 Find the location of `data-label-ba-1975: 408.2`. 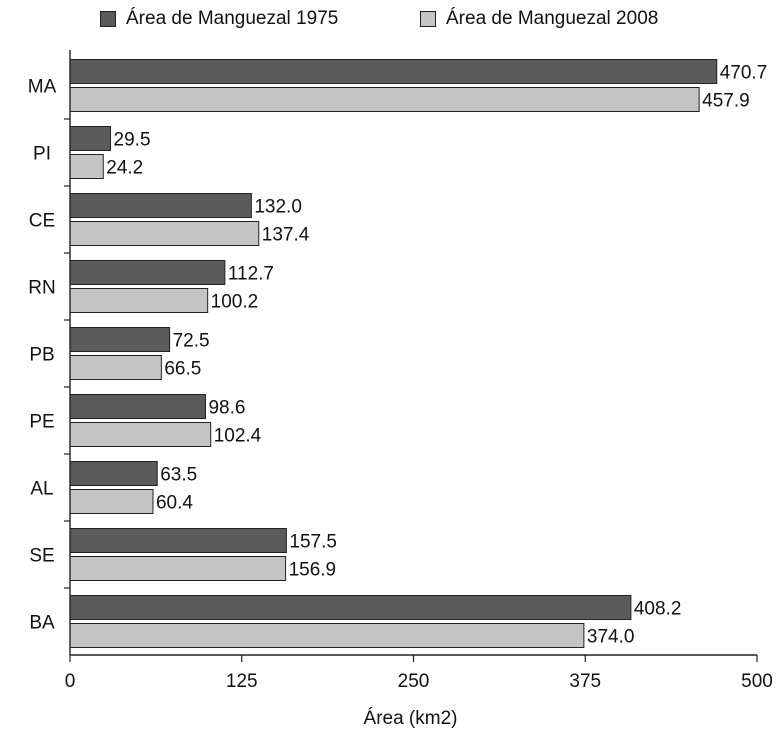

data-label-ba-1975: 408.2 is located at coordinates (658, 609).